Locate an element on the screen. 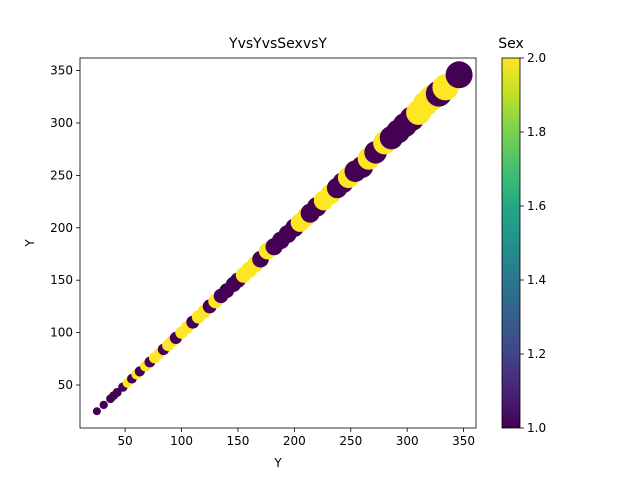 This screenshot has height=480, width=640. x-axis-ticks: 50 100 150 200 250 300 350 is located at coordinates (296, 438).